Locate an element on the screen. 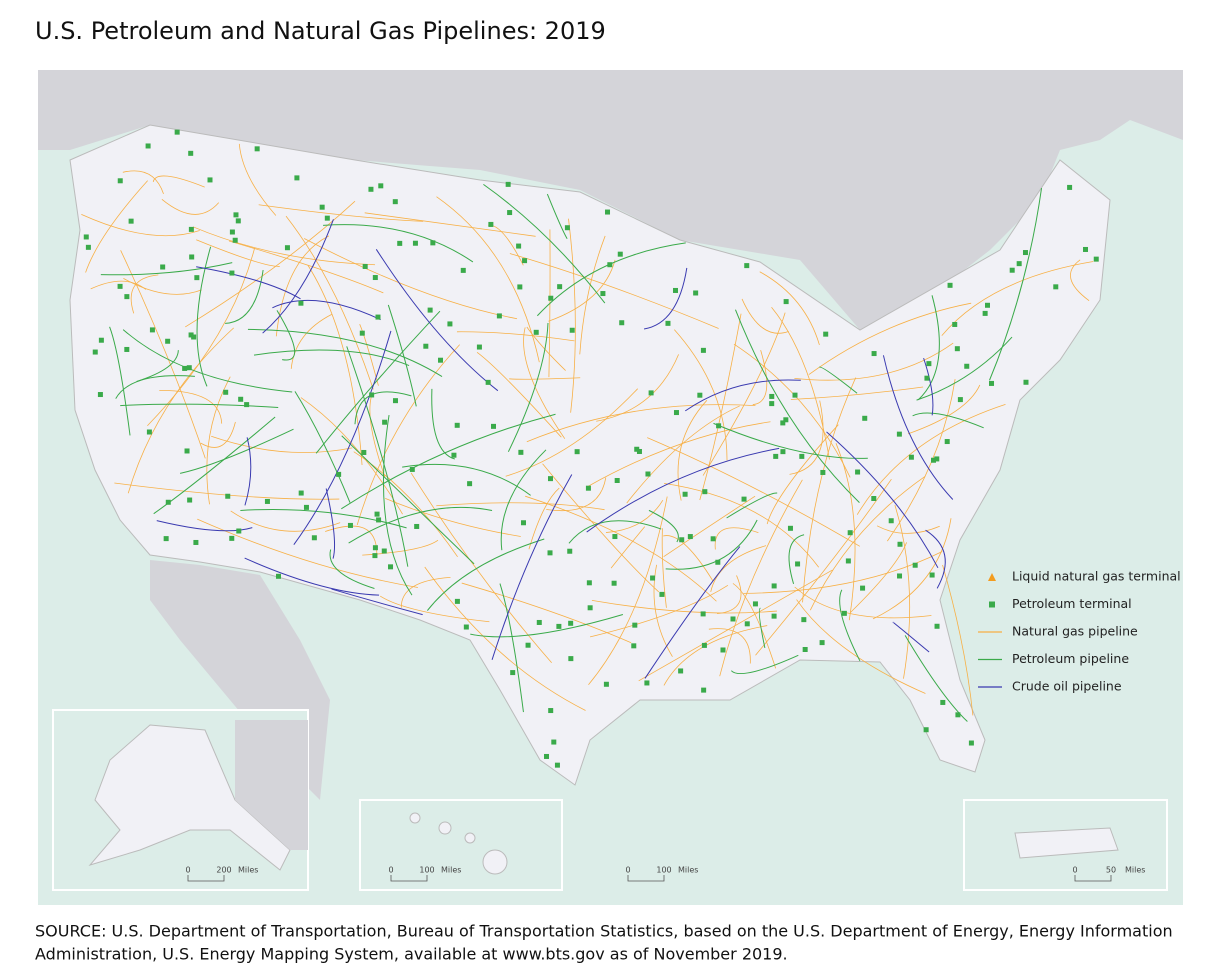 The image size is (1219, 979). scale-bar is located at coordinates (1093, 878).